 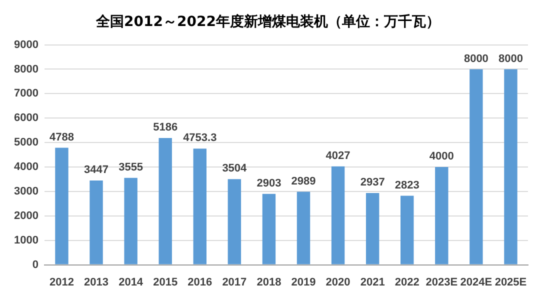 What do you see at coordinates (338, 156) in the screenshot?
I see `data-label: 4027` at bounding box center [338, 156].